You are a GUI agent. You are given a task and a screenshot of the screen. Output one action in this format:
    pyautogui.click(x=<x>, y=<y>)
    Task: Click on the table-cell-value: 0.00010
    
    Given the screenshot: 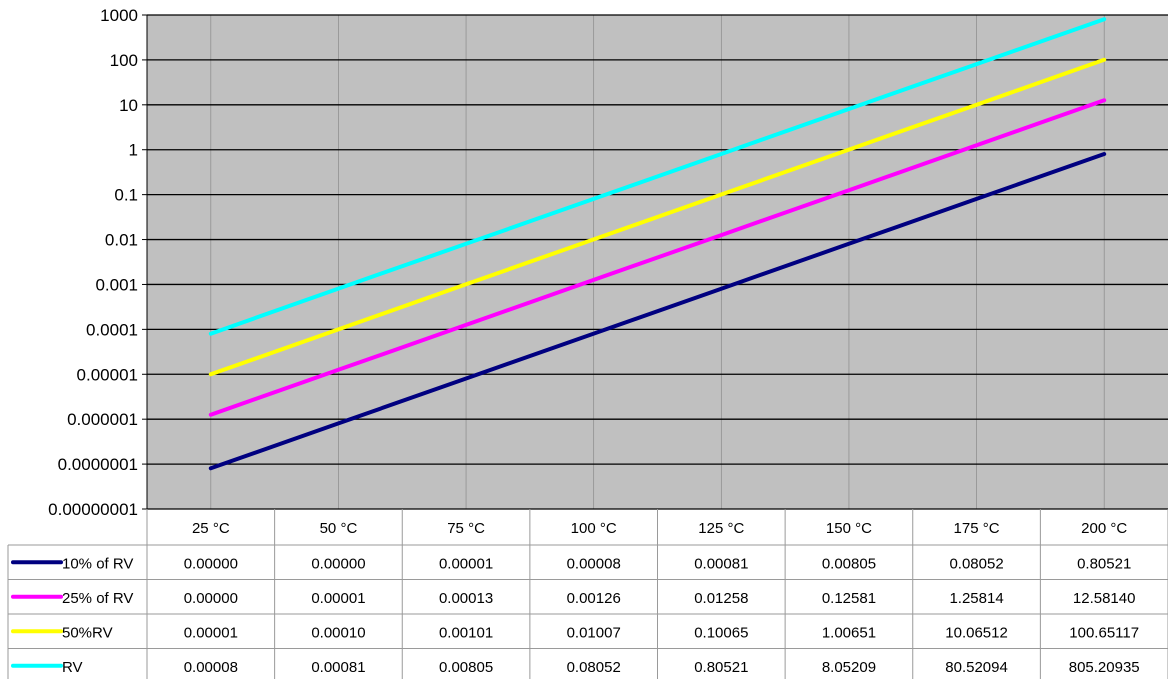 What is the action you would take?
    pyautogui.click(x=338, y=632)
    